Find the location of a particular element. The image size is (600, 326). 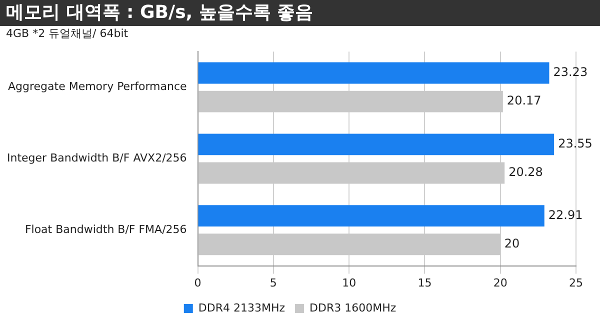

x-tick-label: 20 is located at coordinates (500, 283).